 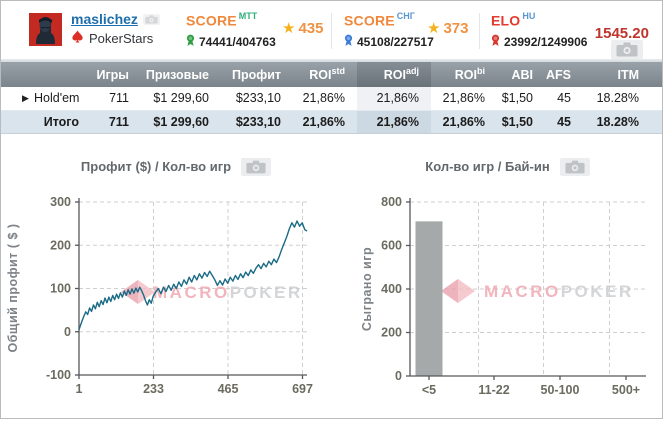 What do you see at coordinates (564, 74) in the screenshot?
I see `col-header-afs: AFS` at bounding box center [564, 74].